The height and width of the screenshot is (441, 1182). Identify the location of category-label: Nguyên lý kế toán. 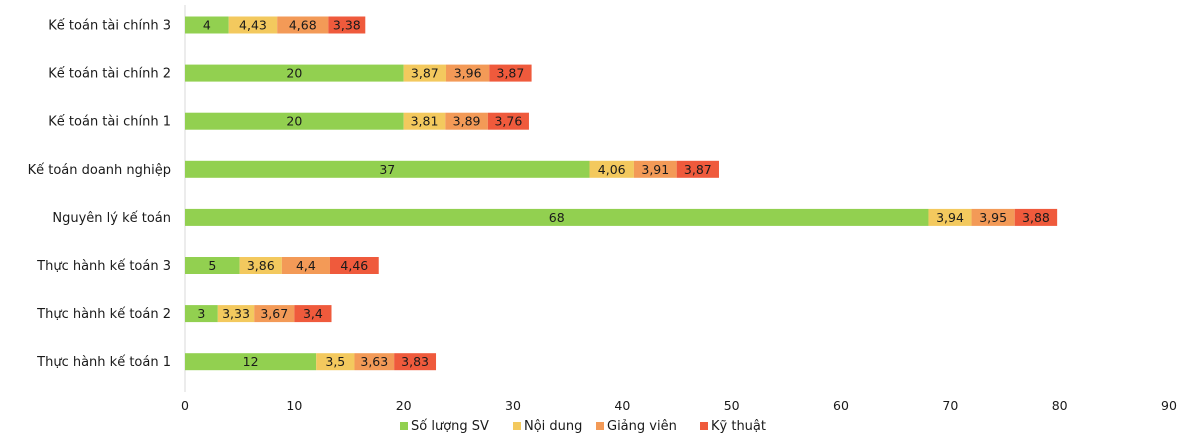
(111, 218).